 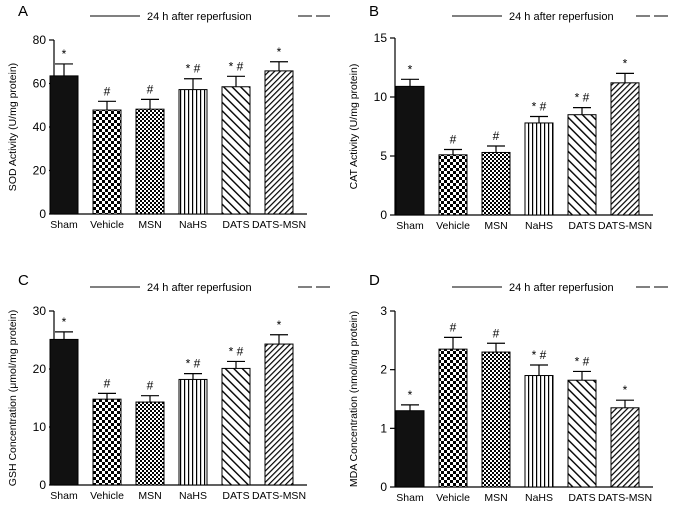 I want to click on y-tick-label: 15, so click(x=381, y=38).